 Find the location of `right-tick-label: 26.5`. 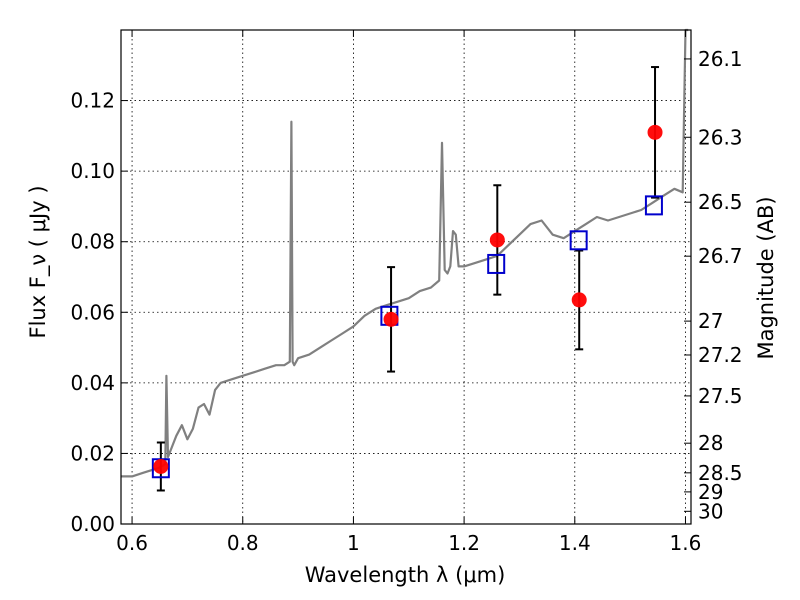

right-tick-label: 26.5 is located at coordinates (720, 202).